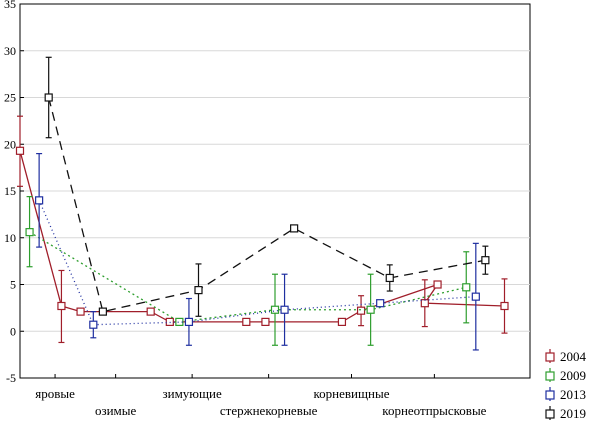 The image size is (598, 423). I want to click on legend-label: 2013, so click(573, 394).